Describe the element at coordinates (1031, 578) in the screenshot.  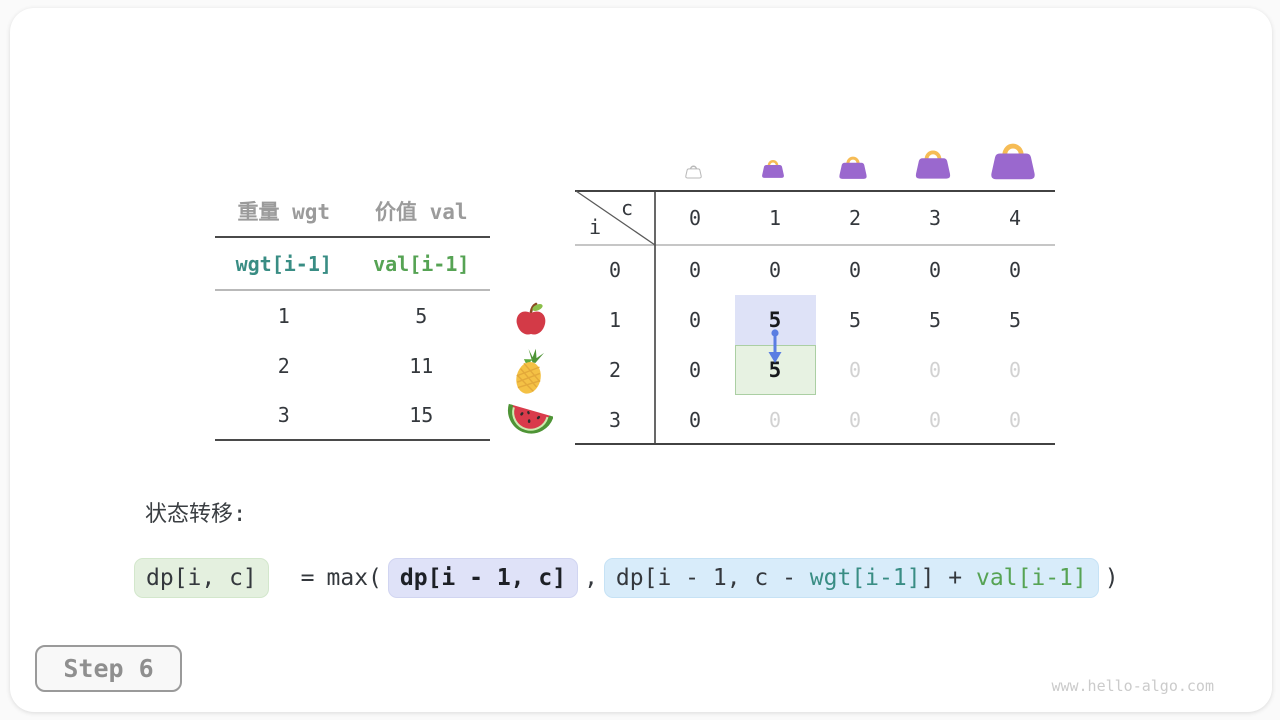
I see `take-val-term: val[i-1]` at that location.